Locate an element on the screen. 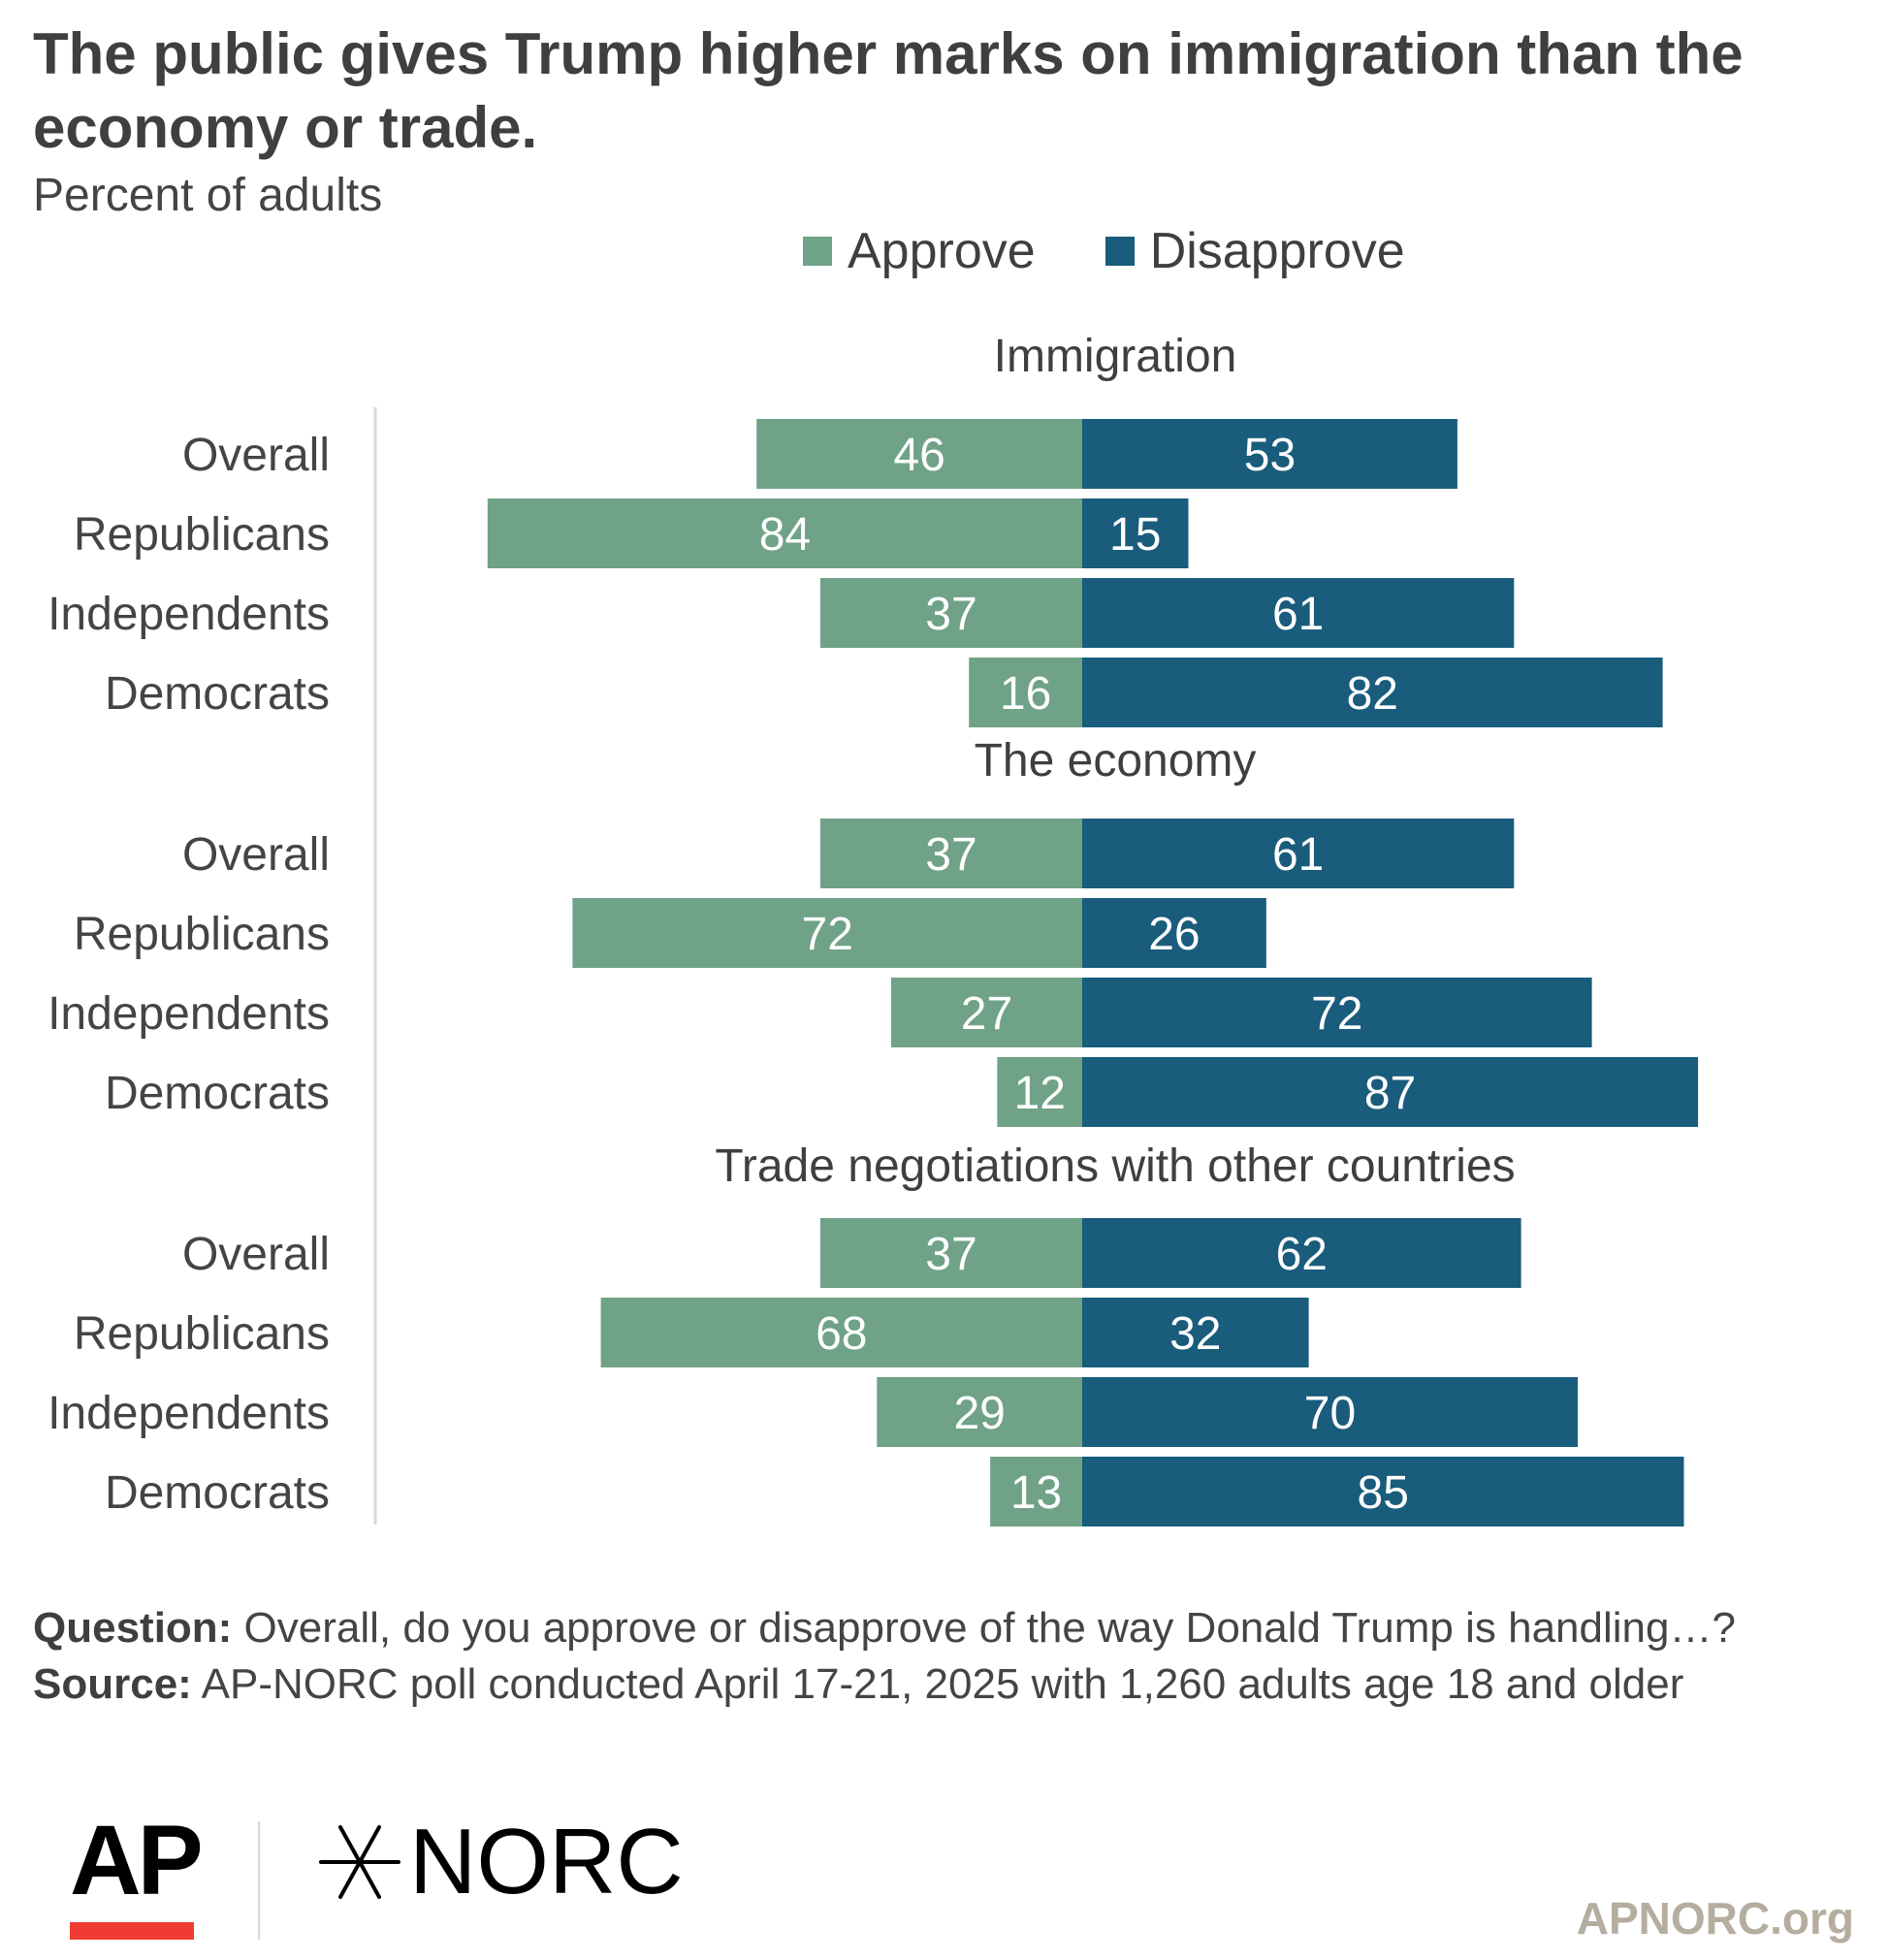 The image size is (1889, 1960). value-label-disapprove-trade-negotiations-with-other-countries-republicans: 32 is located at coordinates (1195, 1334).